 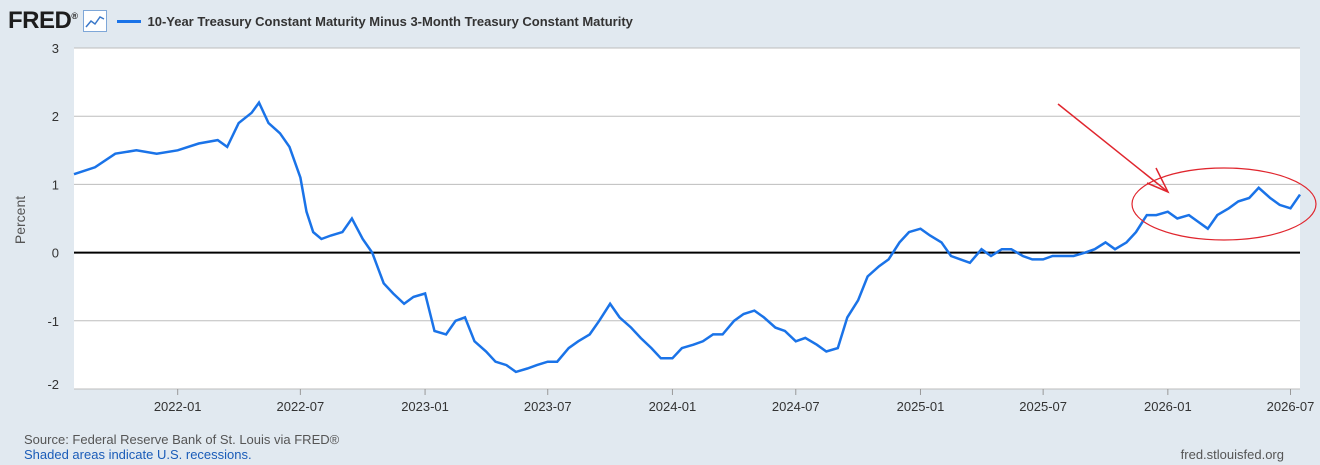 What do you see at coordinates (53, 321) in the screenshot?
I see `y-tick-label: -1` at bounding box center [53, 321].